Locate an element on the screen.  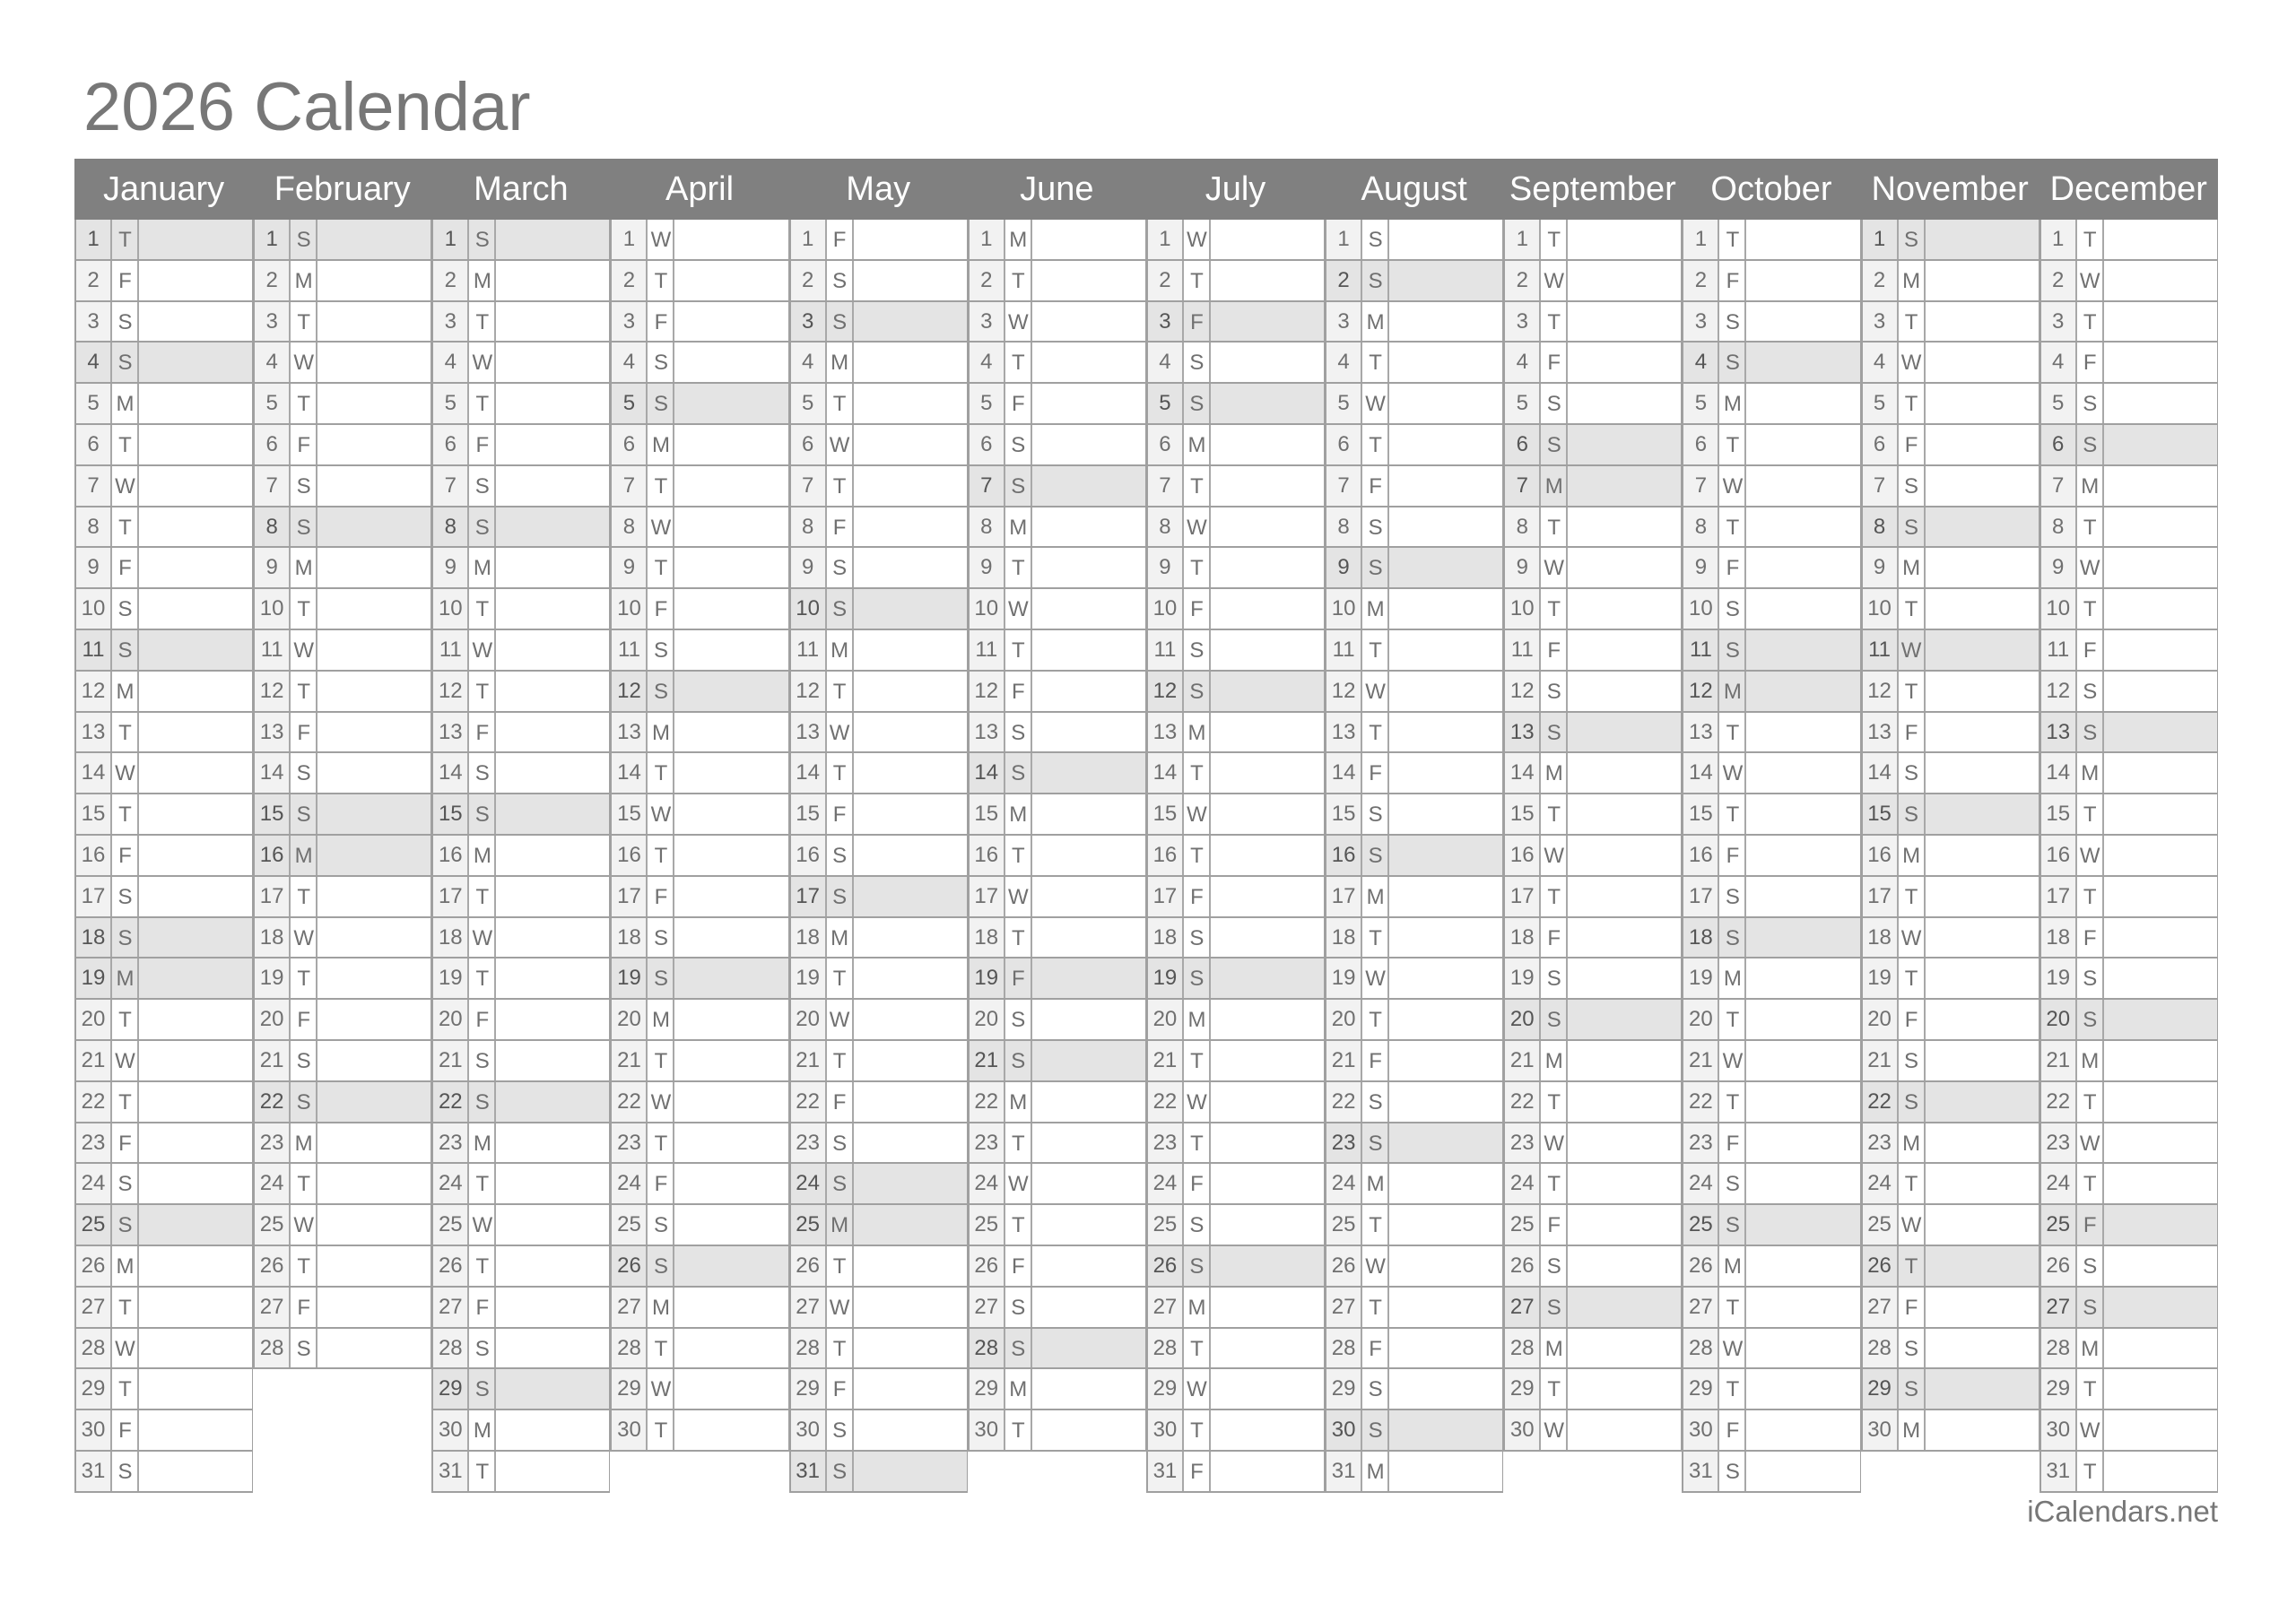
day-row: 28 is located at coordinates (878, 1349).